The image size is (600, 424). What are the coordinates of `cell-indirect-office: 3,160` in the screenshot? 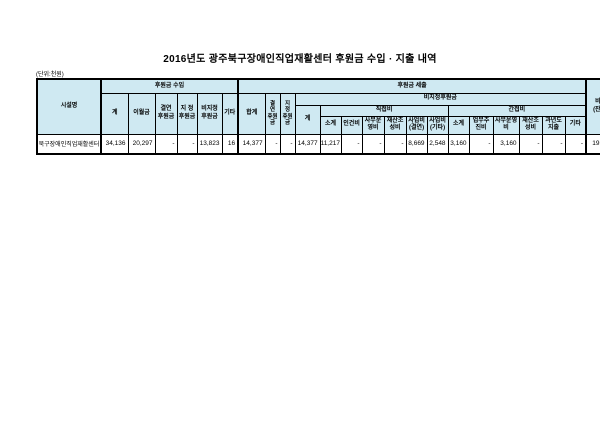 It's located at (506, 144).